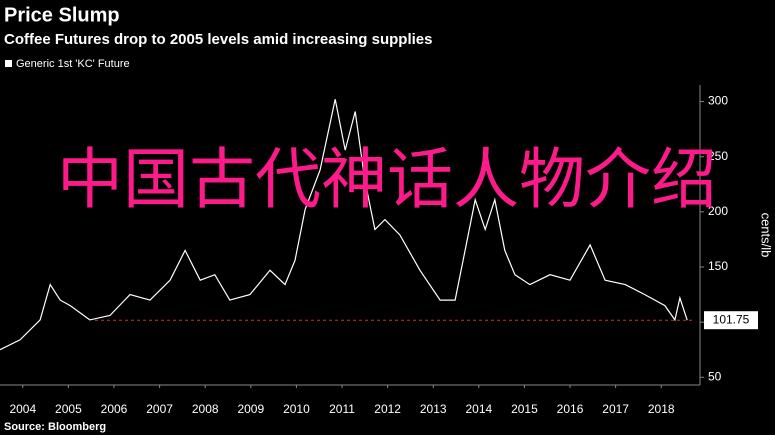 This screenshot has width=775, height=435. Describe the element at coordinates (159, 409) in the screenshot. I see `x-tick-label: 2007` at that location.